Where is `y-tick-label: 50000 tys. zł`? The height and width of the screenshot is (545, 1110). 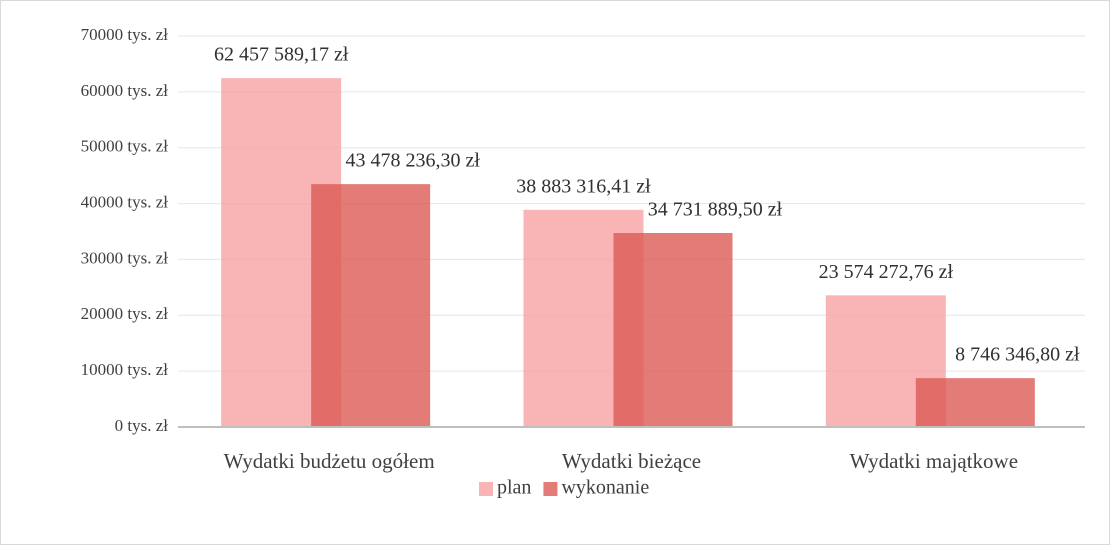 y-tick-label: 50000 tys. zł is located at coordinates (125, 146).